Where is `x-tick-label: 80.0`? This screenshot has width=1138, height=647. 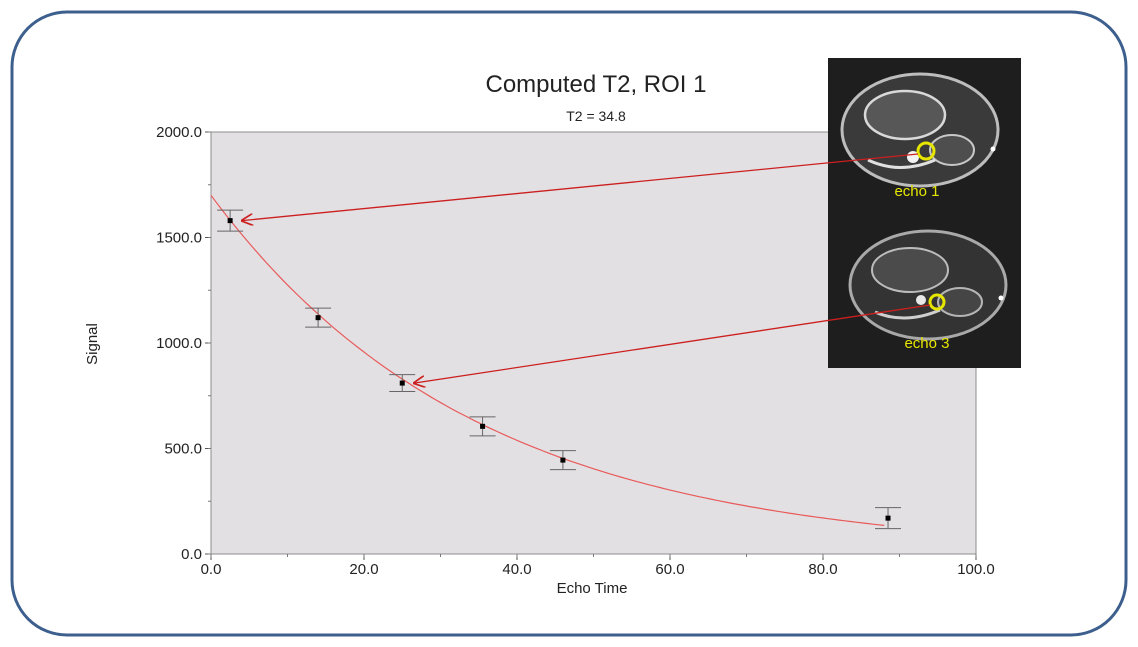
x-tick-label: 80.0 is located at coordinates (822, 569).